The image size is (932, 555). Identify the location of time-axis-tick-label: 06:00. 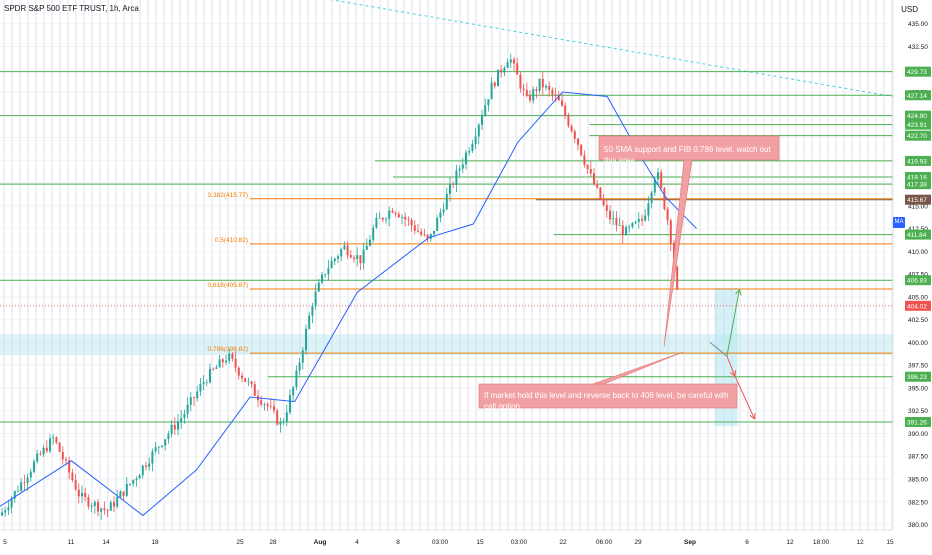
(604, 542).